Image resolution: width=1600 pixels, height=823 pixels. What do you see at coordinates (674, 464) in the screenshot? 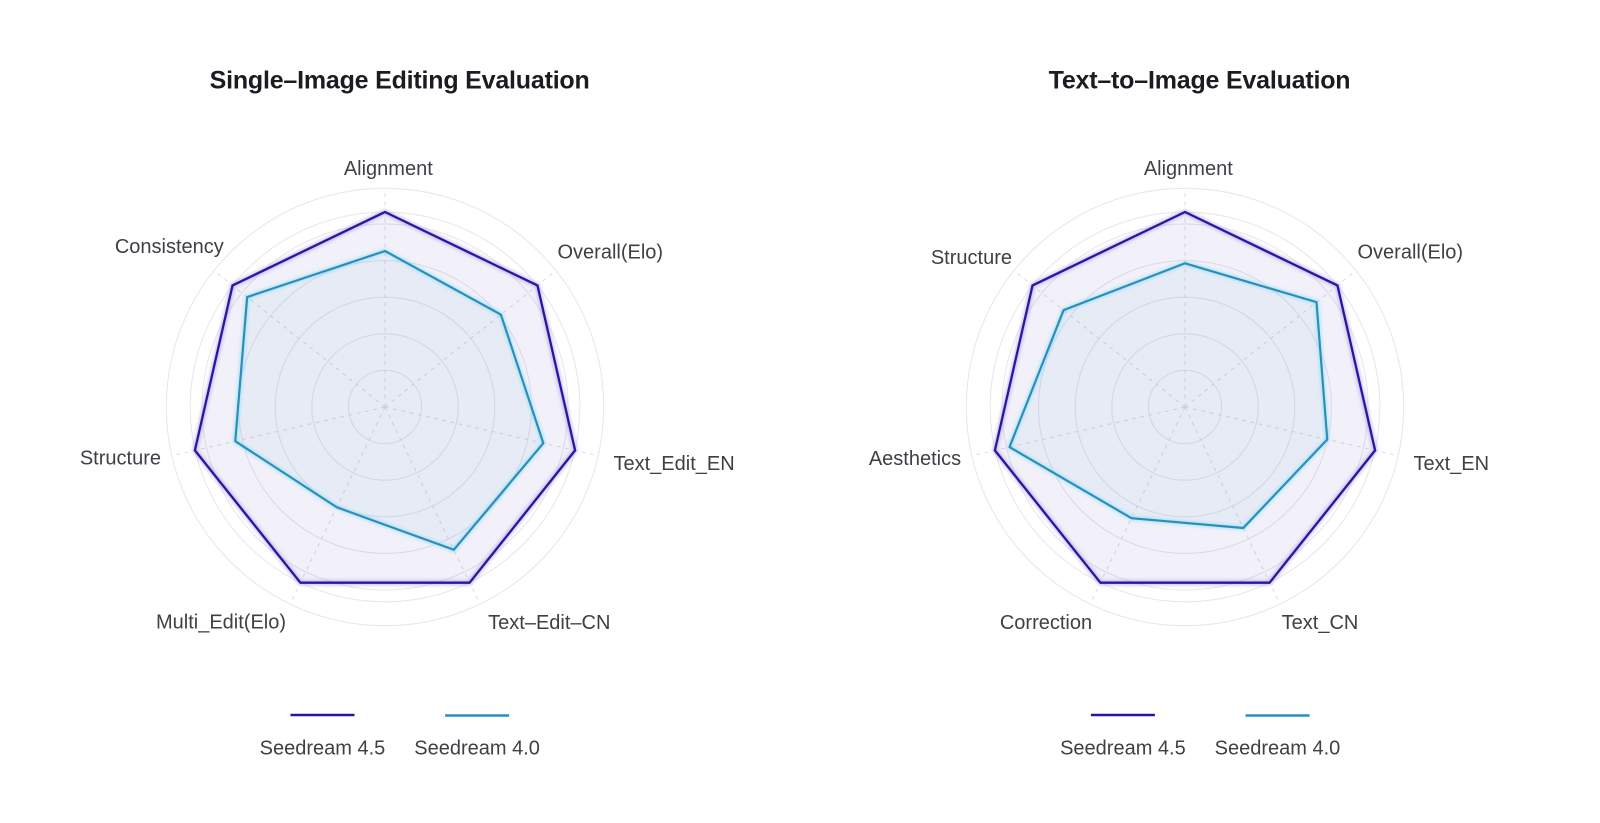
I see `svg-text: Text_Edit_EN` at bounding box center [674, 464].